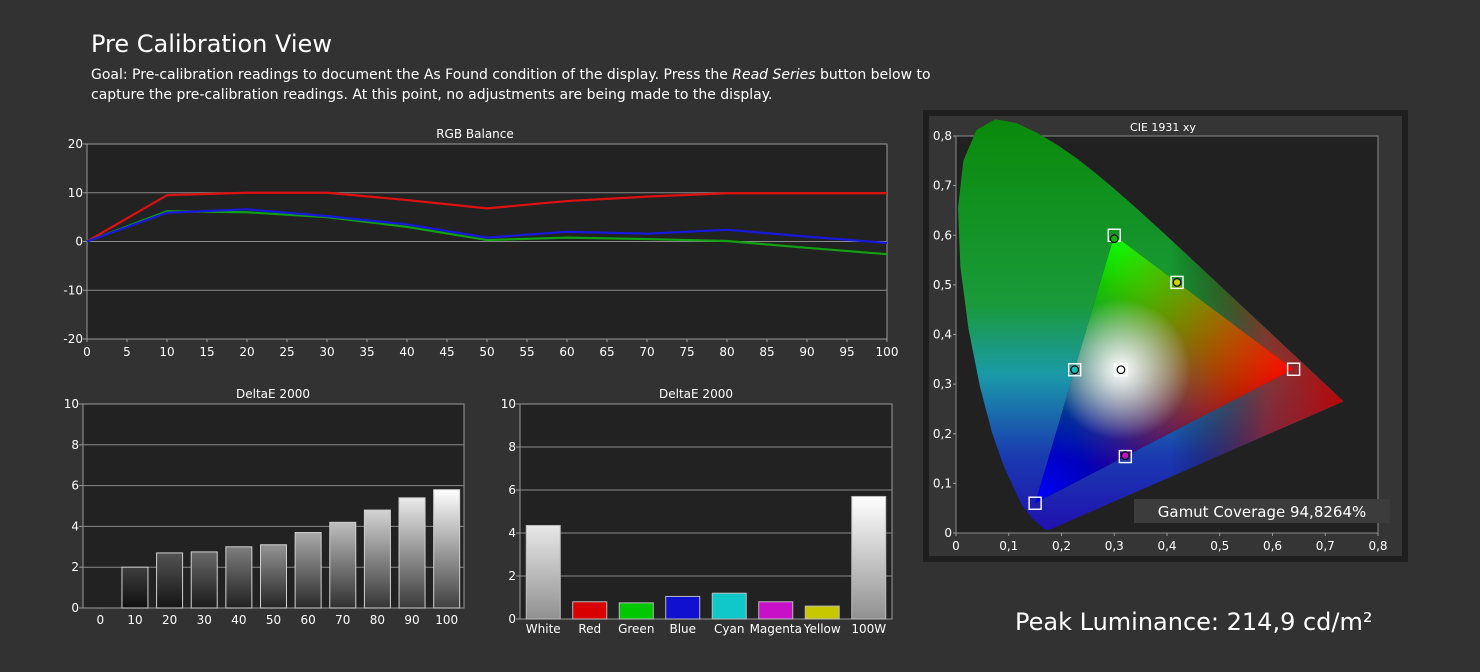 The image size is (1480, 672). Describe the element at coordinates (1061, 546) in the screenshot. I see `cie-xtick-label: 0,2` at that location.